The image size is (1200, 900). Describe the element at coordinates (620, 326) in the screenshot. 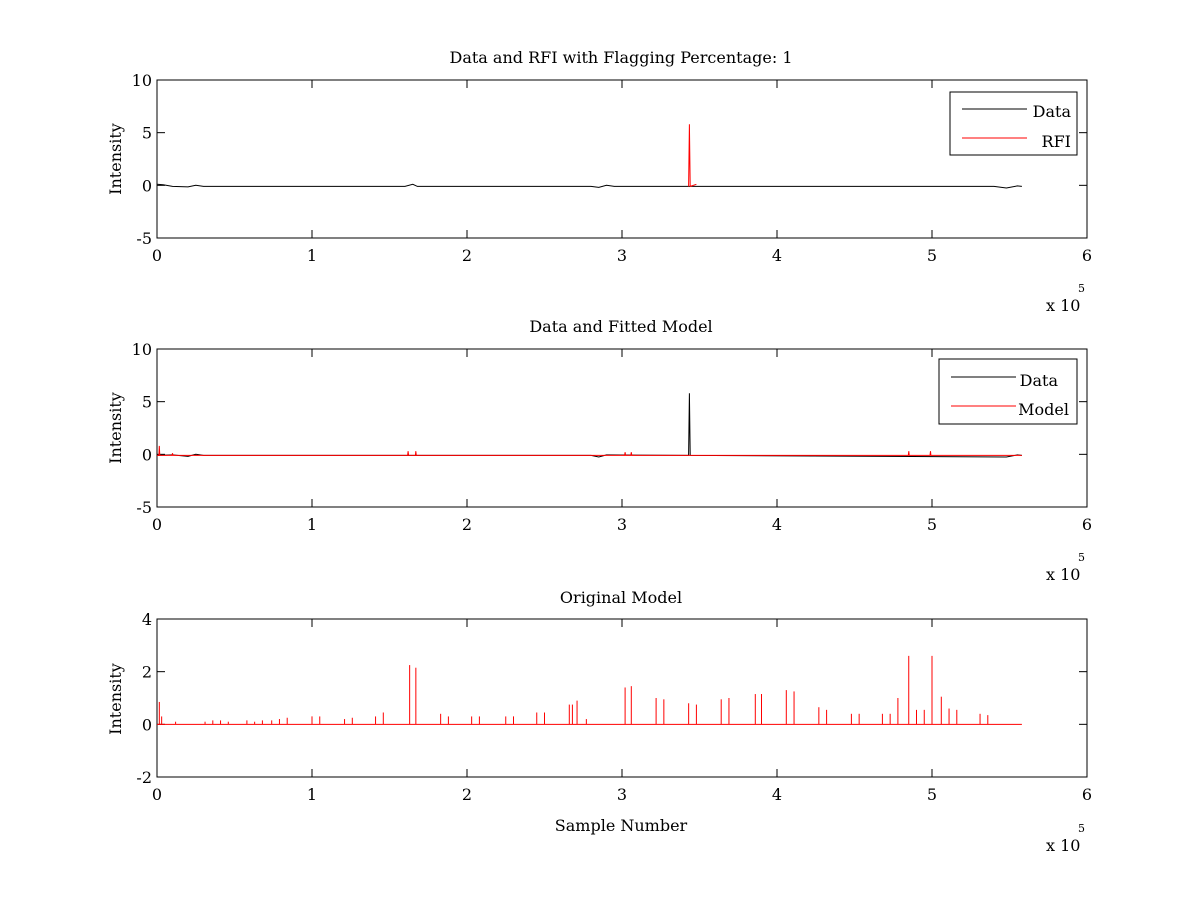

I see `subplot-2-title: Data and Fitted Model` at that location.